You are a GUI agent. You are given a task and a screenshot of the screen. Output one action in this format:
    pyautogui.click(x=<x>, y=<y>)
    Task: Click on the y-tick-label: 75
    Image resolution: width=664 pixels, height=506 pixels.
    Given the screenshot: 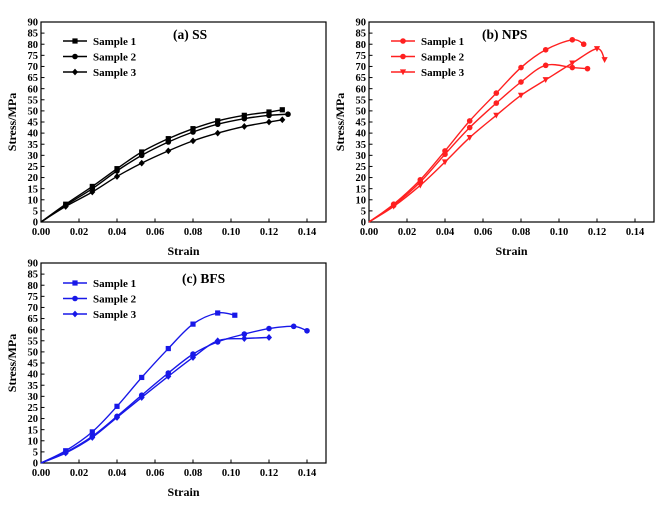 What is the action you would take?
    pyautogui.click(x=33, y=297)
    